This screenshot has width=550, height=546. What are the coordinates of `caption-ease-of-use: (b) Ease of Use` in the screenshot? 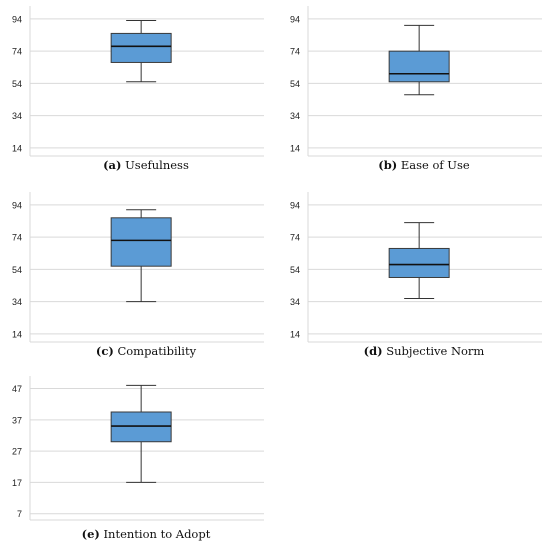 It's located at (424, 165).